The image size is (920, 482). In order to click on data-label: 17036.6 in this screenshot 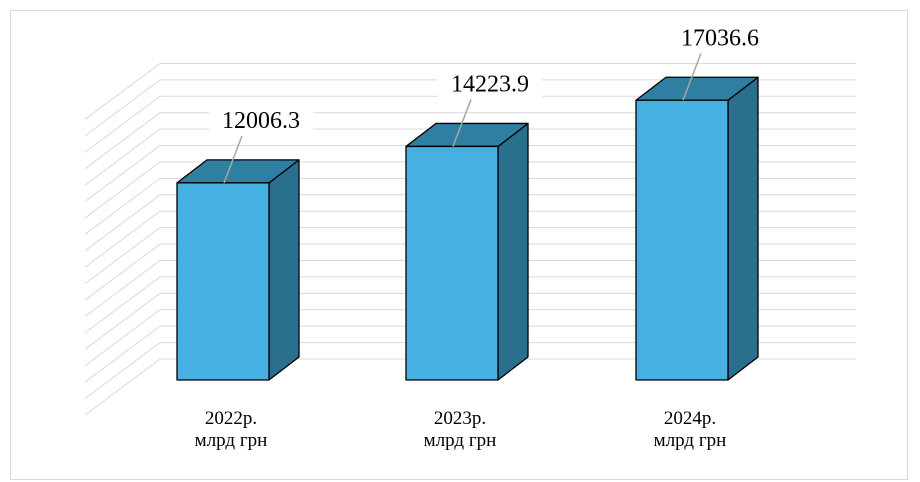, I will do `click(720, 38)`.